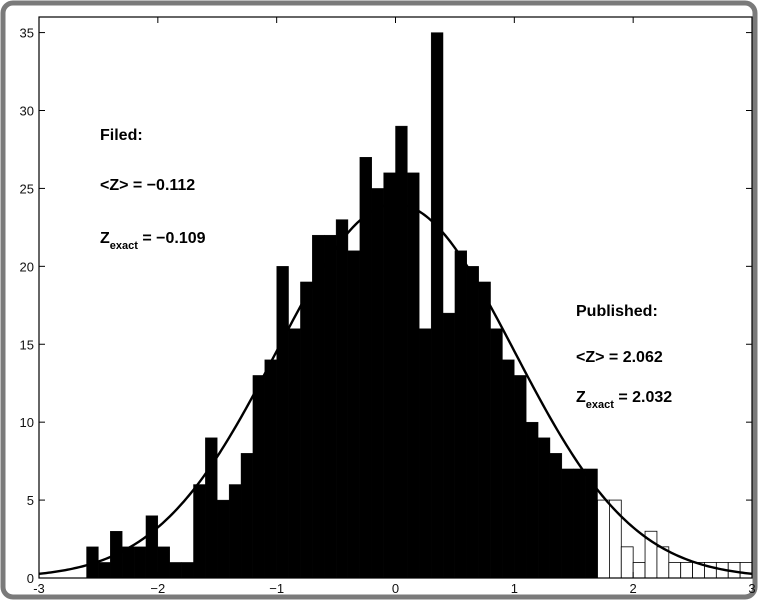  I want to click on y-tick-label: 0, so click(30, 578).